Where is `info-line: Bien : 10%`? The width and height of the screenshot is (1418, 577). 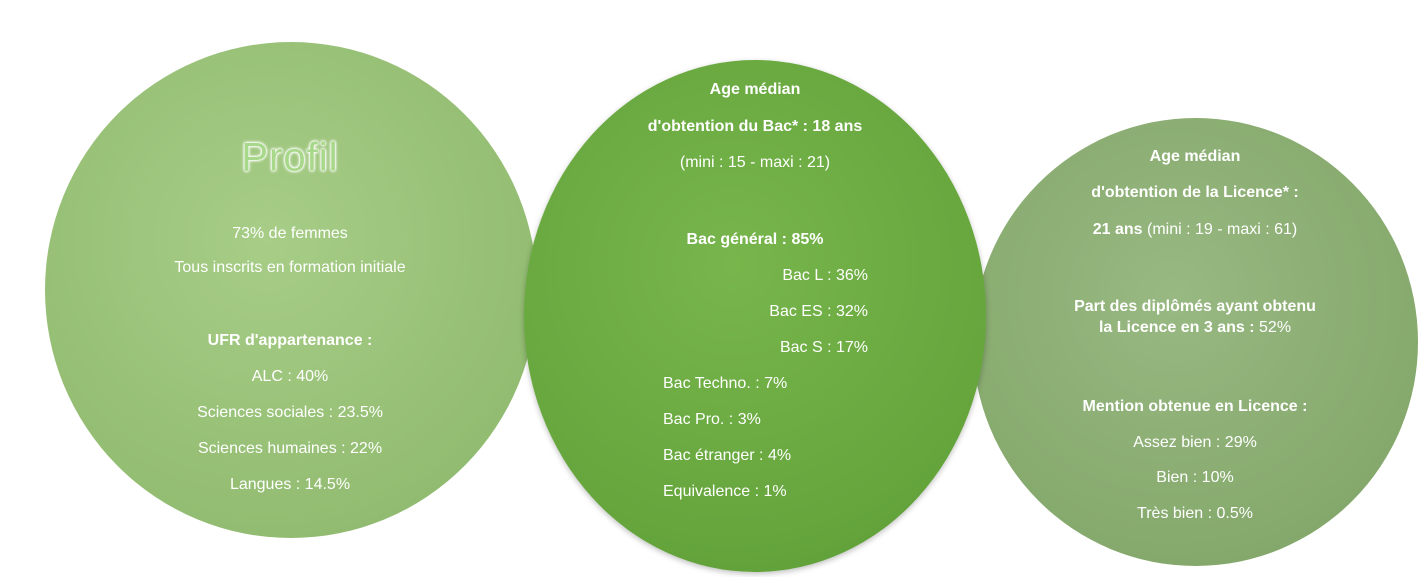 info-line: Bien : 10% is located at coordinates (1194, 478).